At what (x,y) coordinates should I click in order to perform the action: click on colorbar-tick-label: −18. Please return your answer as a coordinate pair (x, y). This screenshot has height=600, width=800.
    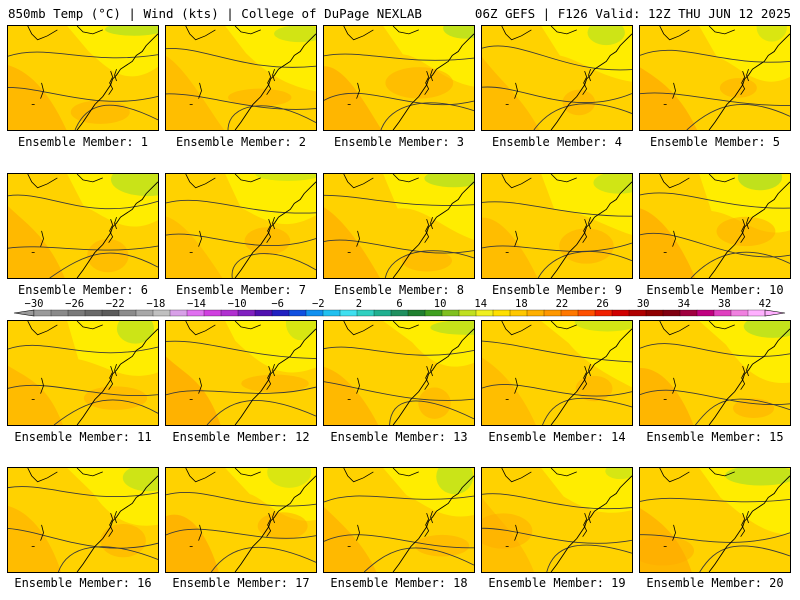
    Looking at the image, I should click on (155, 304).